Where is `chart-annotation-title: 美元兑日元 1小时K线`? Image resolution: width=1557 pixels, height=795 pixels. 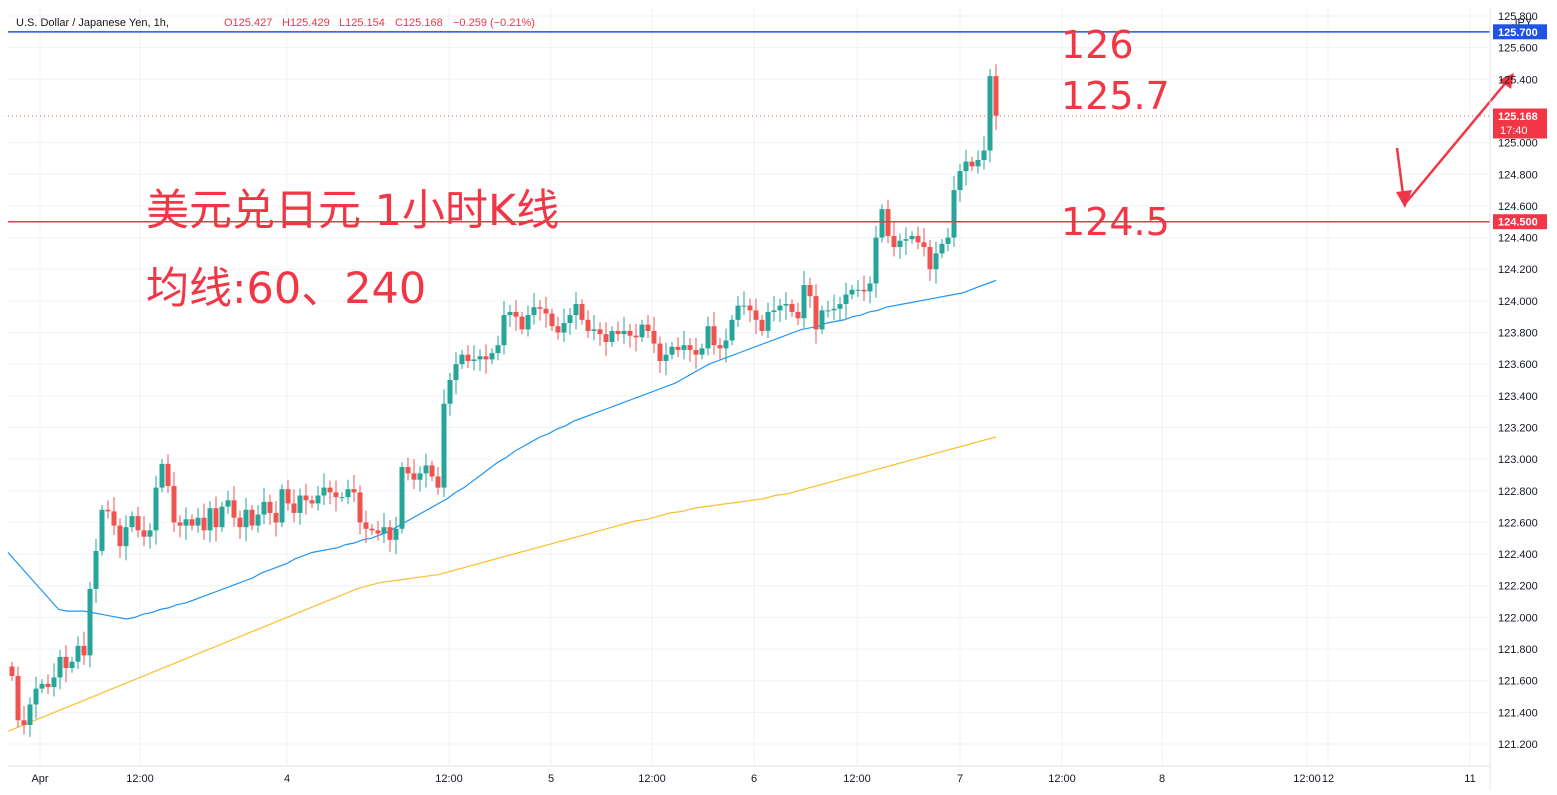 chart-annotation-title: 美元兑日元 1小时K线 is located at coordinates (352, 211).